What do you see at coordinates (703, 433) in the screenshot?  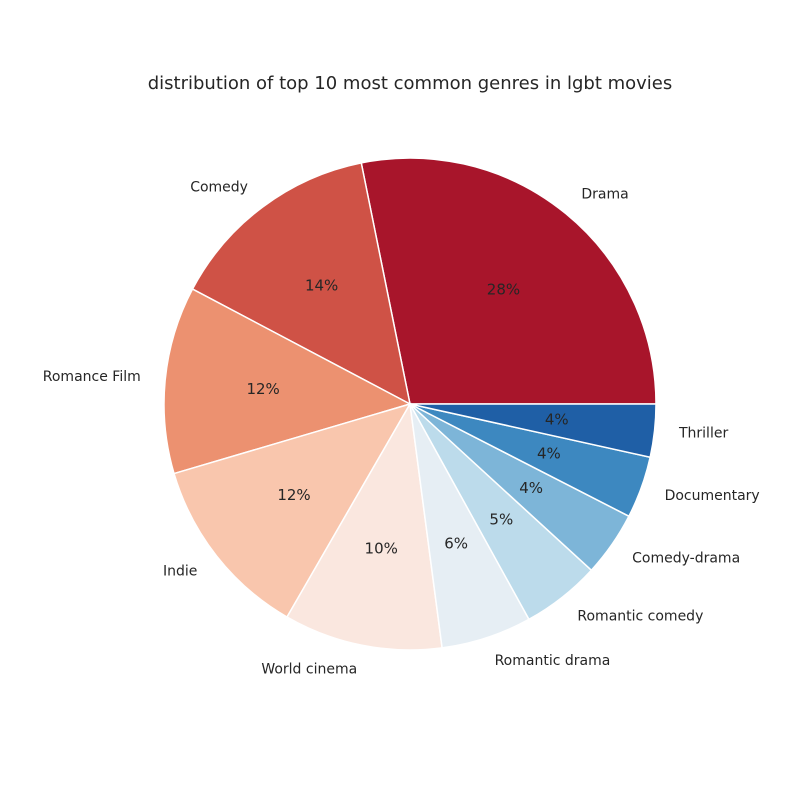 I see `slice-label: Thriller` at bounding box center [703, 433].